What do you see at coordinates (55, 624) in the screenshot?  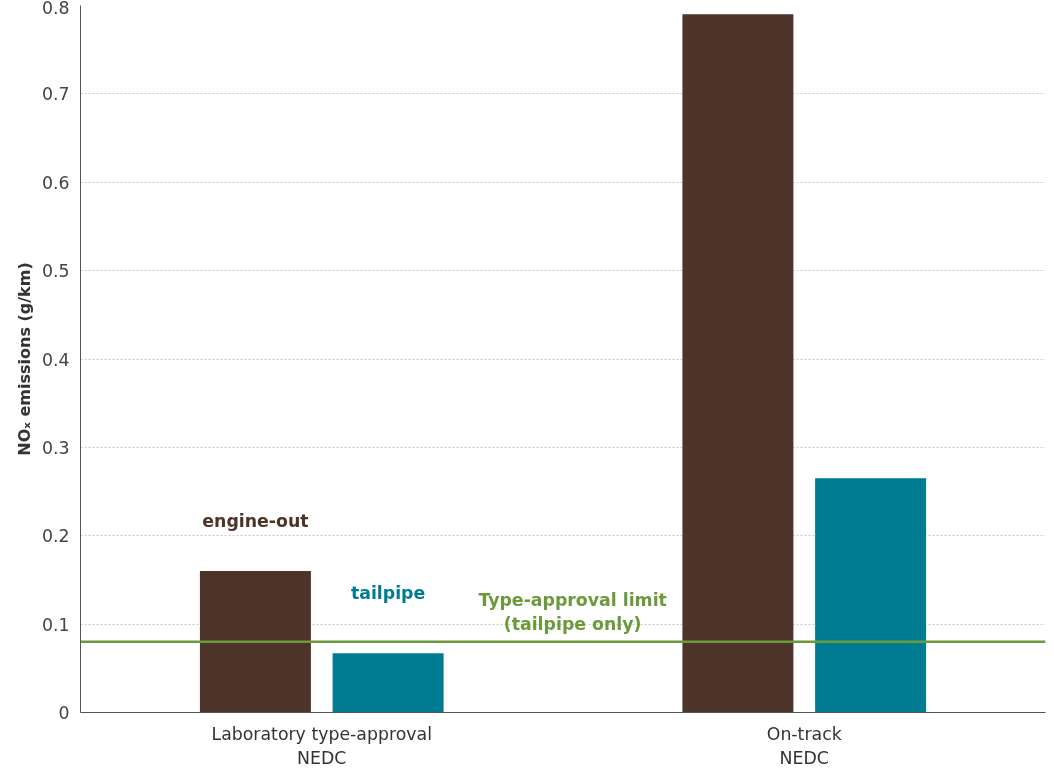 I see `y-tick-label: 0.1` at bounding box center [55, 624].